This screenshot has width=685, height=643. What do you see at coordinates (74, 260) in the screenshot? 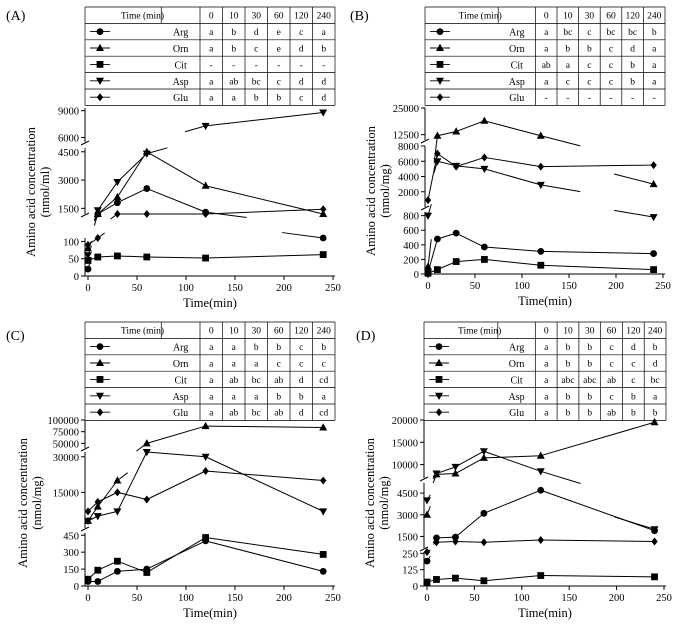
I see `y-tick-label: 50` at bounding box center [74, 260].